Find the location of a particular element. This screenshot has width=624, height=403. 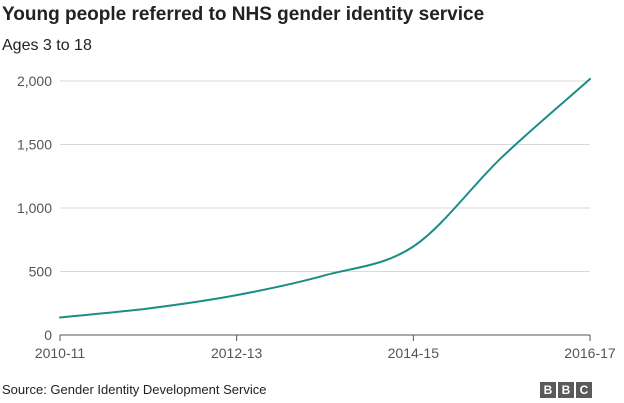

x-tick-label: 2014-15 is located at coordinates (414, 353).